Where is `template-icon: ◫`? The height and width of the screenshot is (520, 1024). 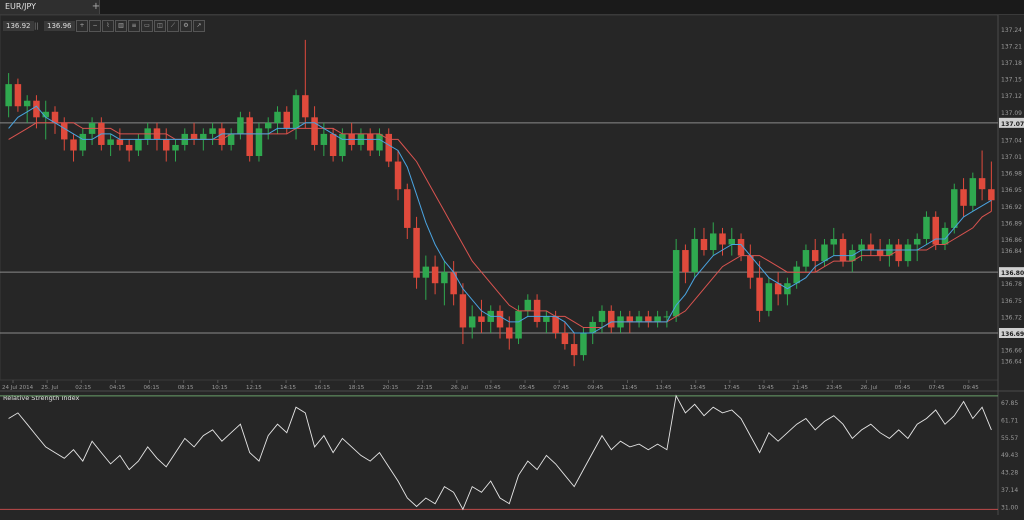
template-icon: ◫ is located at coordinates (160, 26).